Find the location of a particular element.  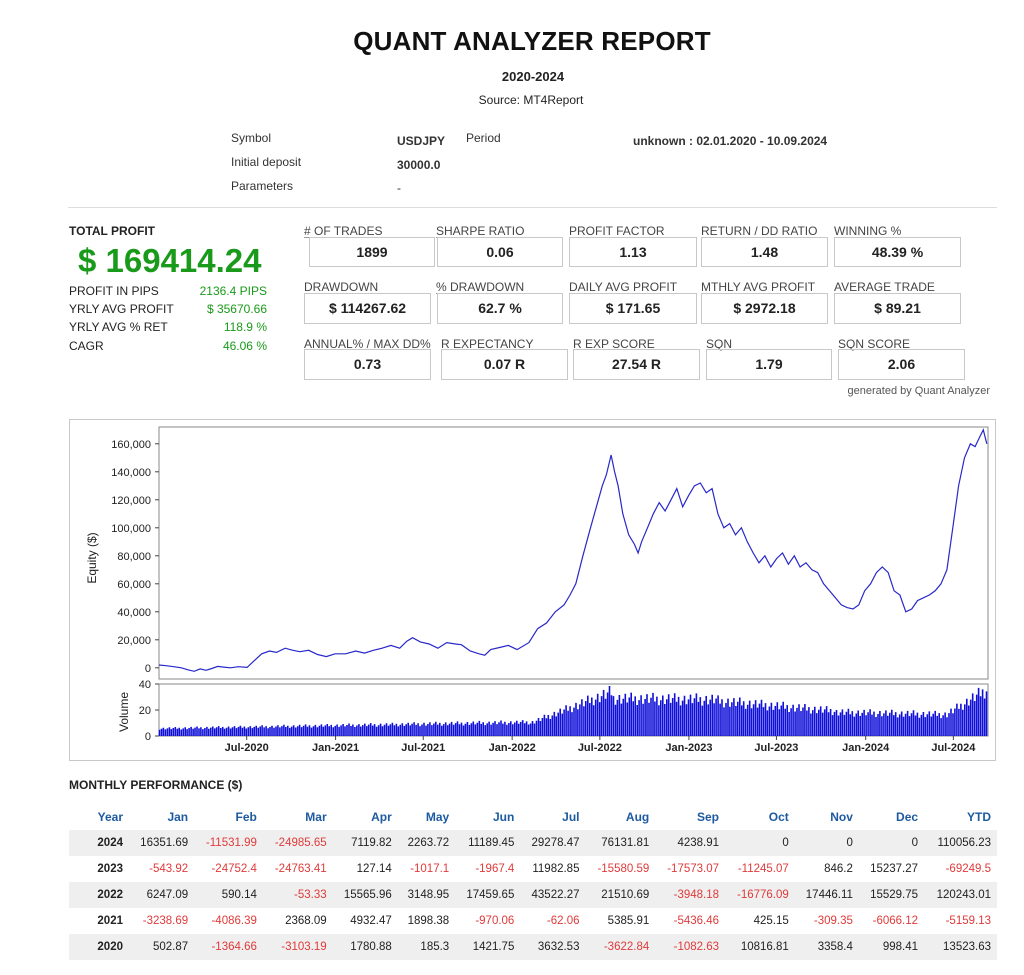

metric-label-sharpe: SHARPE RATIO is located at coordinates (480, 231).